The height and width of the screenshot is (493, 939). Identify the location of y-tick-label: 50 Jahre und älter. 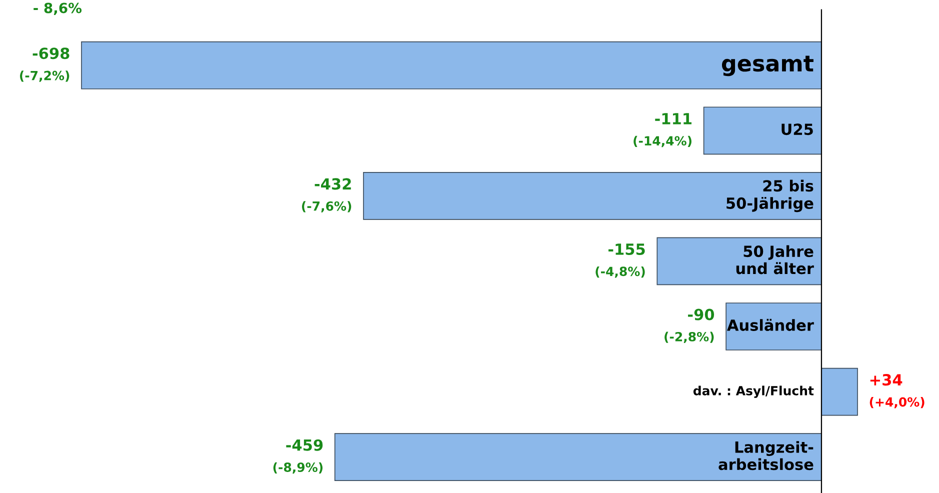
(775, 259).